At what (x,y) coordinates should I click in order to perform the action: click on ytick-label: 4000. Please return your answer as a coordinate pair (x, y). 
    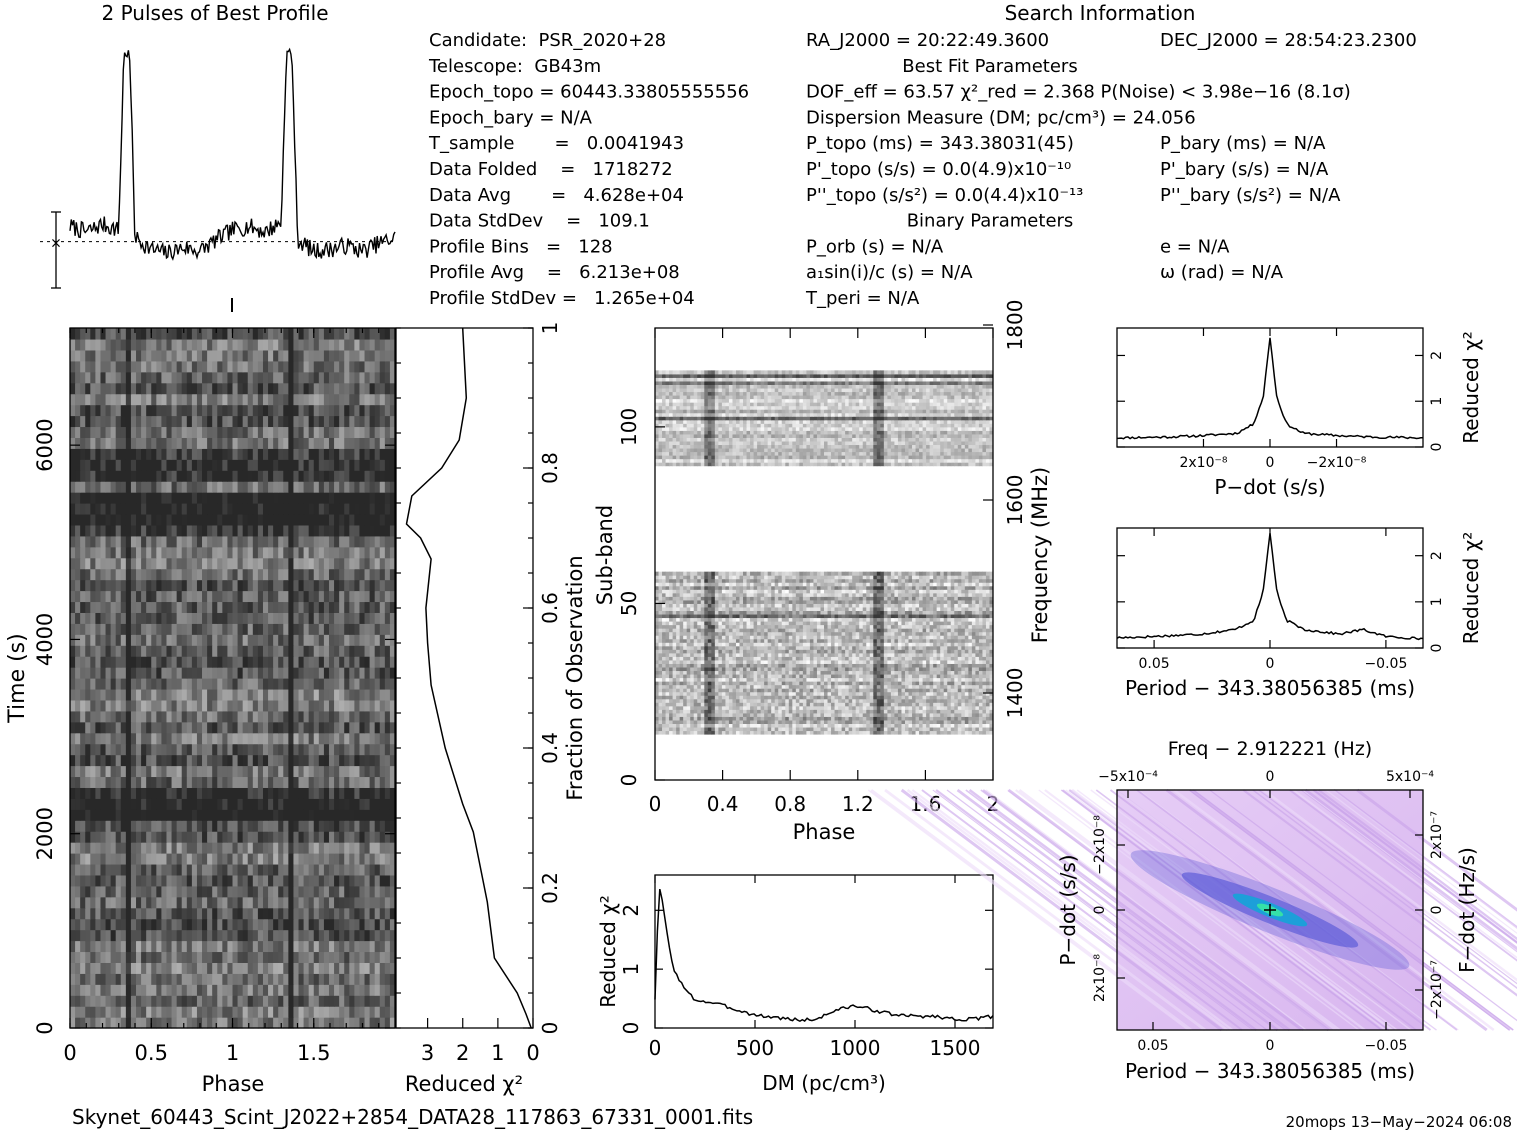
    Looking at the image, I should click on (45, 639).